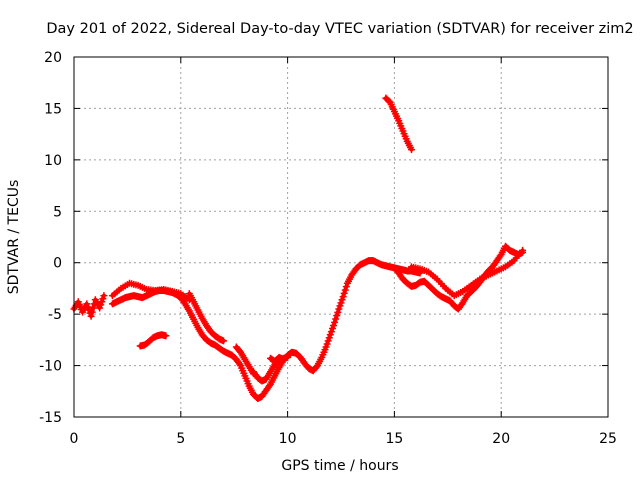  Describe the element at coordinates (50, 367) in the screenshot. I see `y-tick-label: -10` at that location.